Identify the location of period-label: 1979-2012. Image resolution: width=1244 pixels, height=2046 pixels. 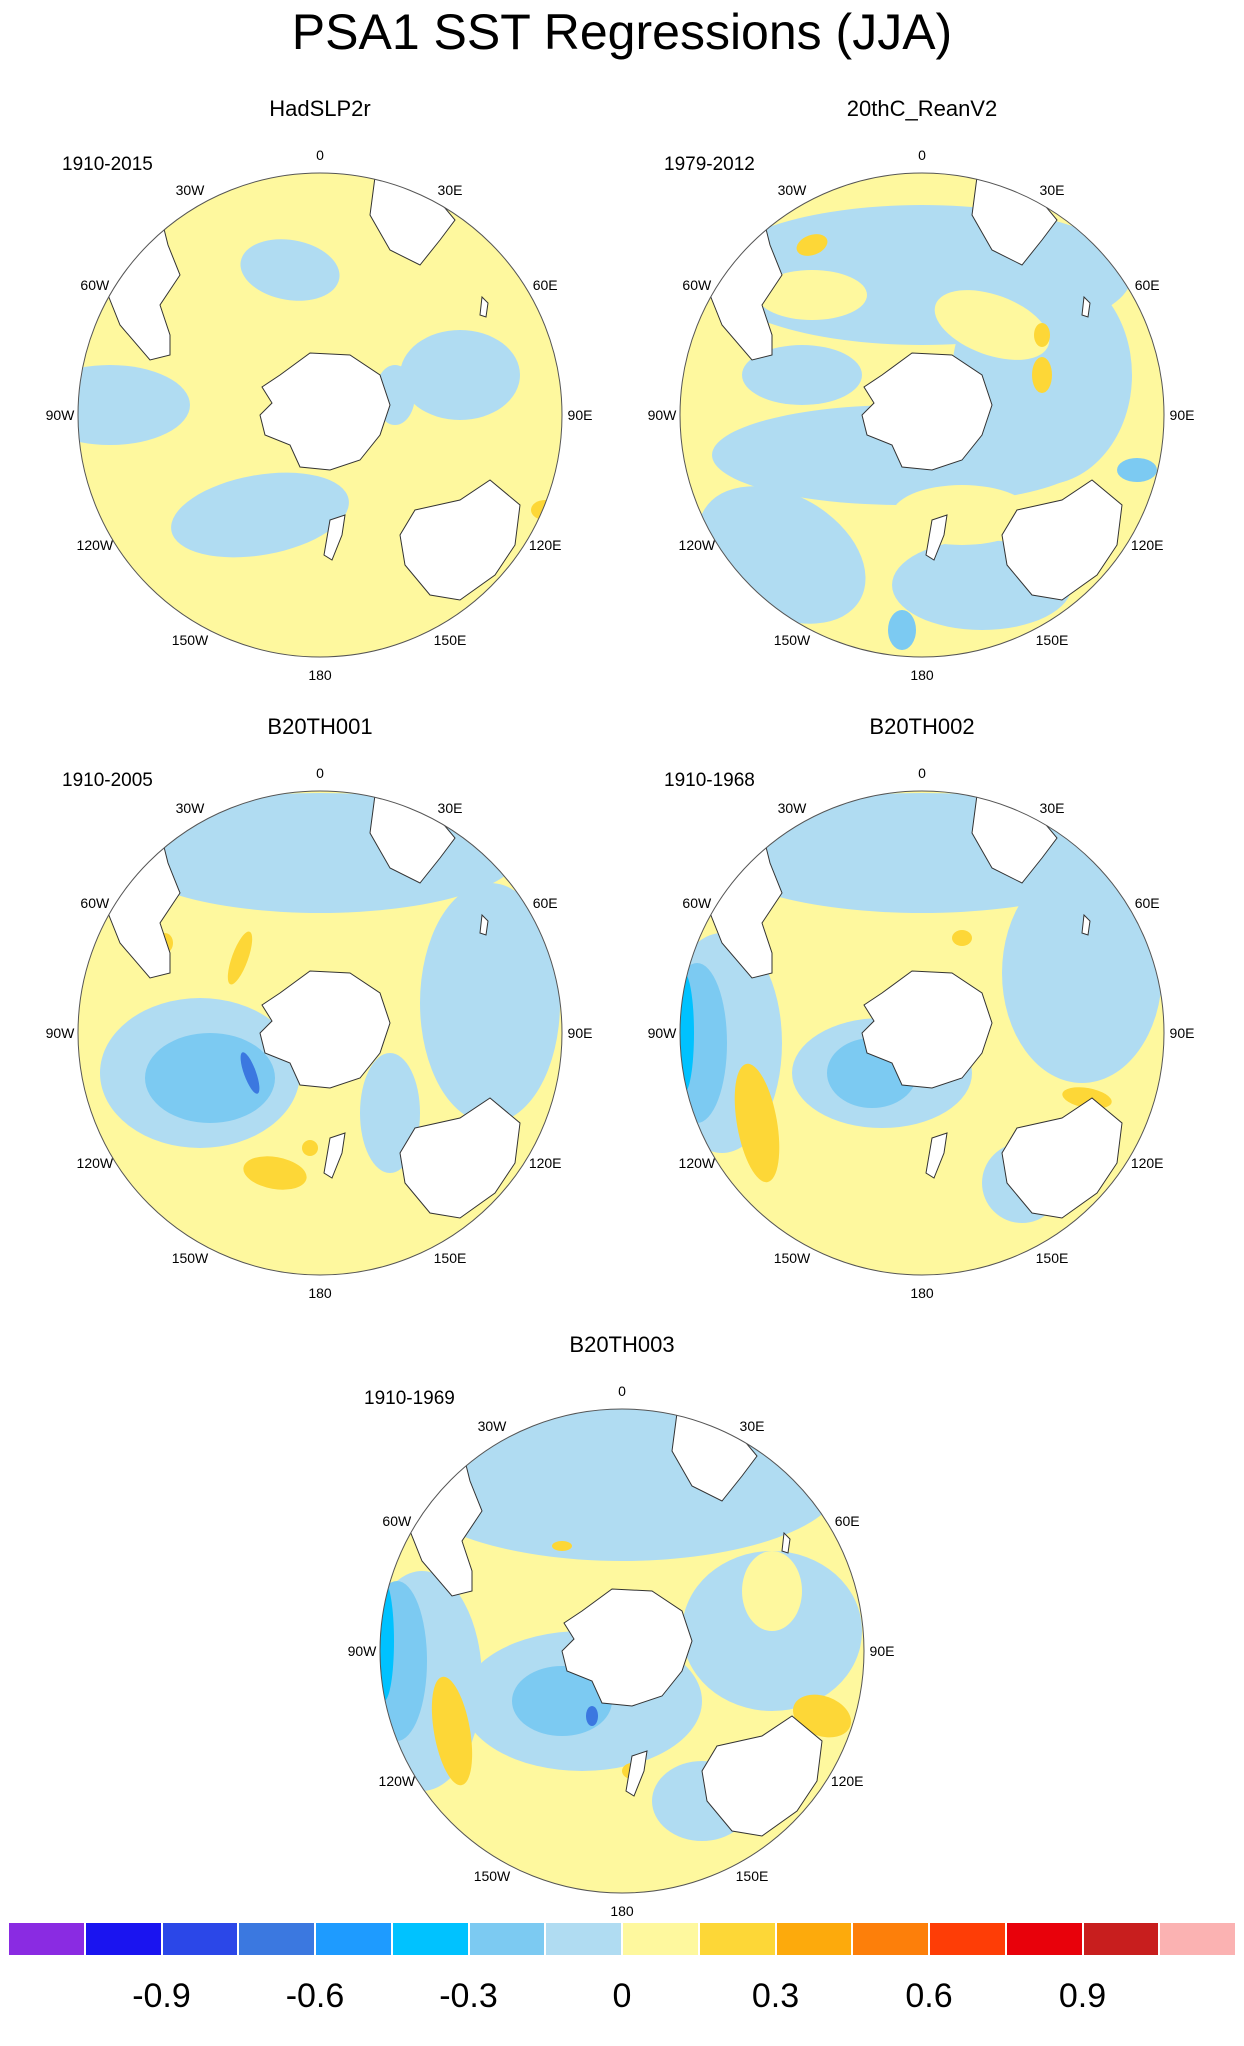
(709, 164).